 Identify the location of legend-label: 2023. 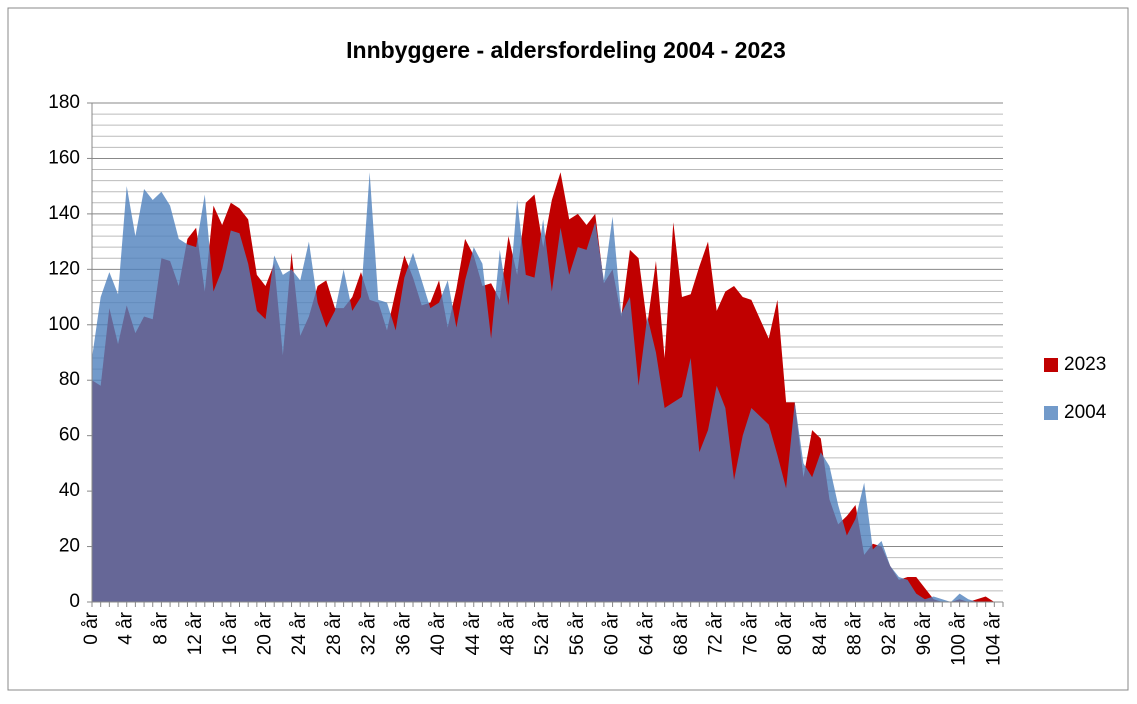
(1085, 364).